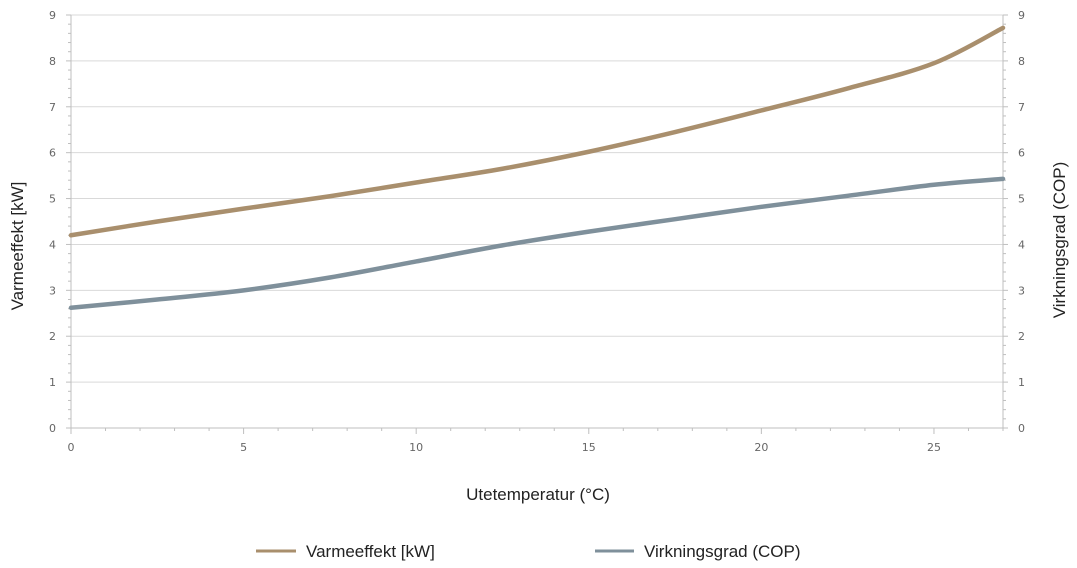 This screenshot has height=568, width=1077. What do you see at coordinates (243, 447) in the screenshot?
I see `x-tick-label: 5` at bounding box center [243, 447].